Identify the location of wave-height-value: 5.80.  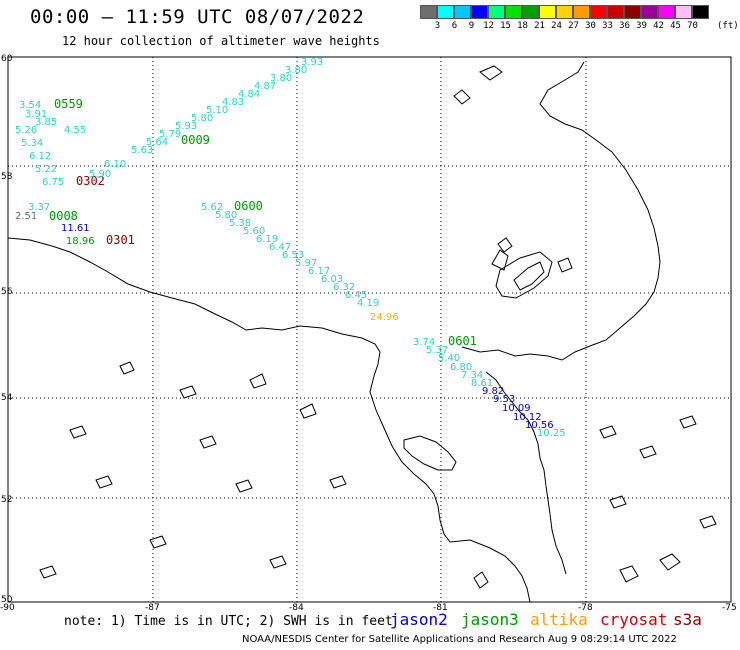
(226, 215).